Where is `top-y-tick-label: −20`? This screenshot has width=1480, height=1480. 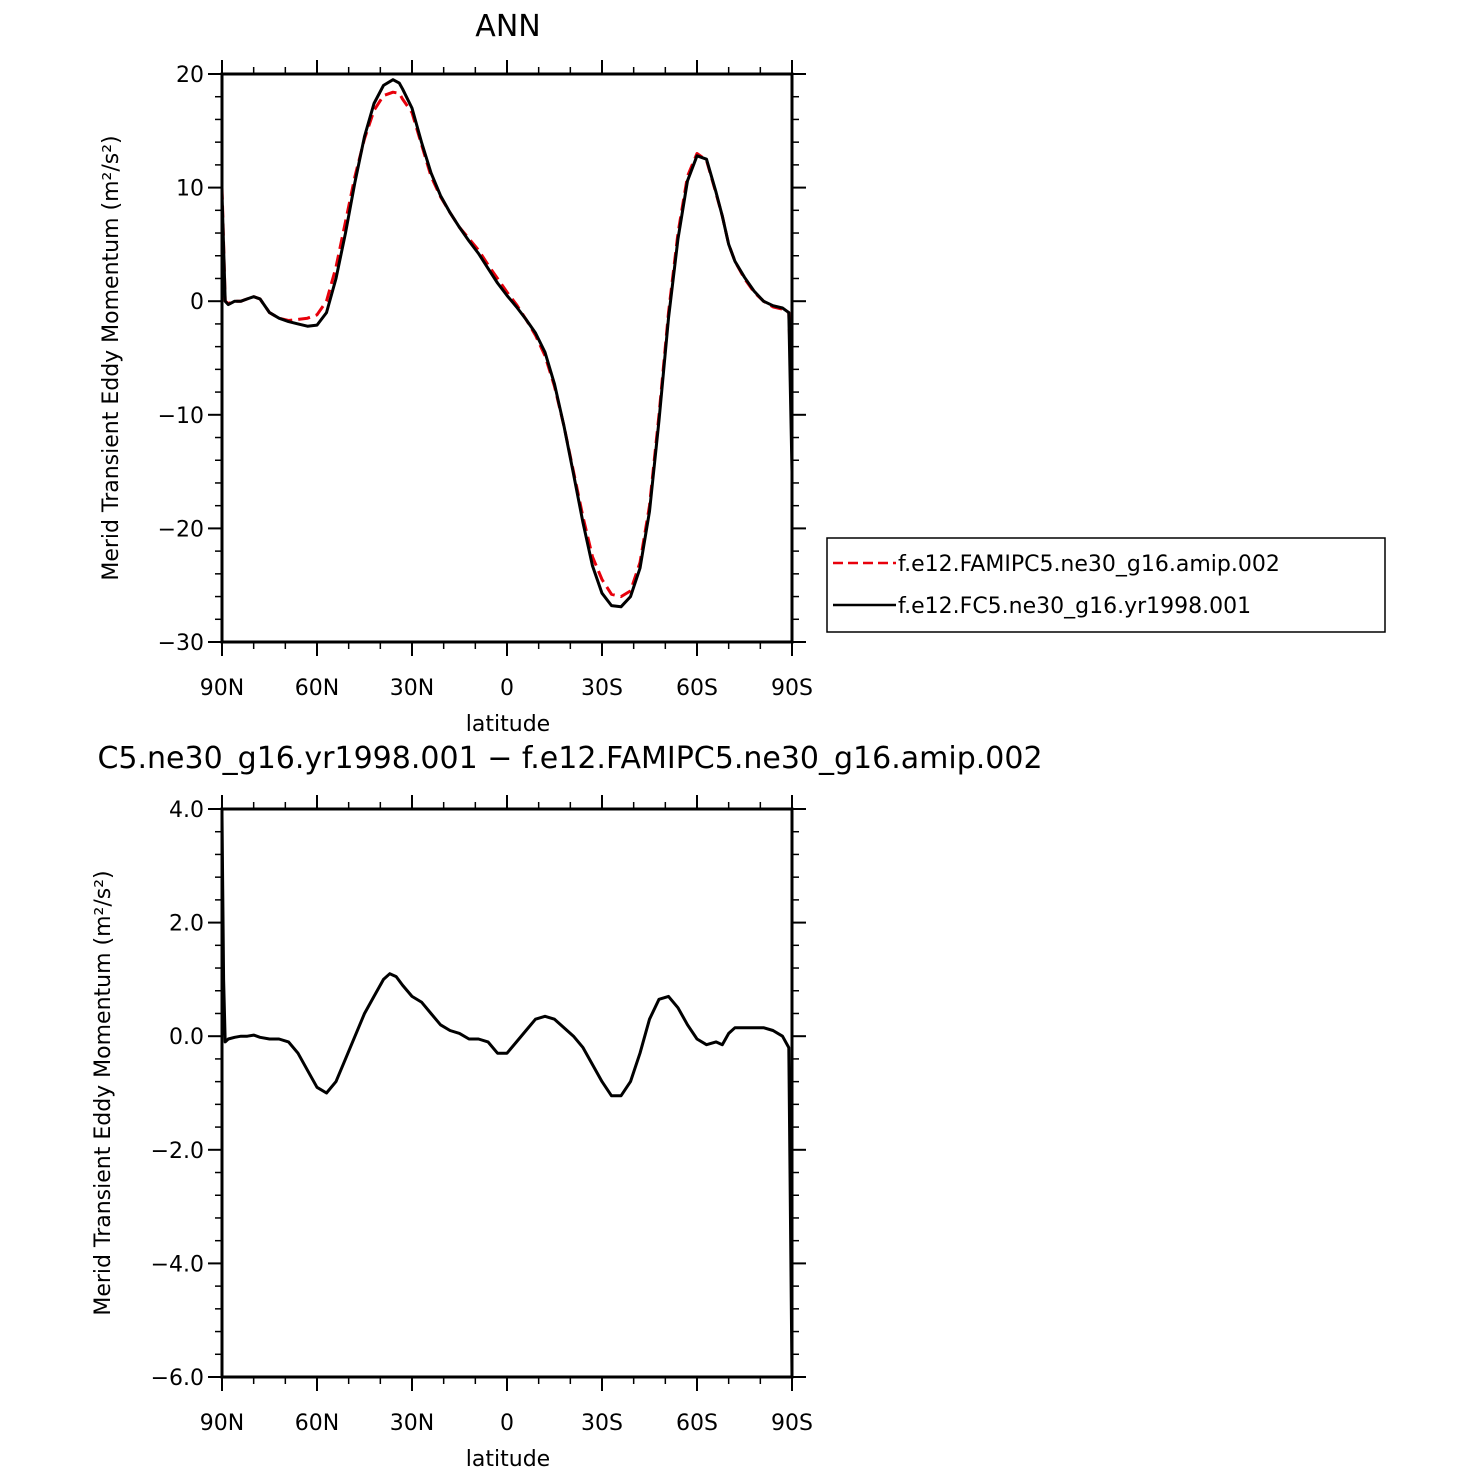 top-y-tick-label: −20 is located at coordinates (181, 529).